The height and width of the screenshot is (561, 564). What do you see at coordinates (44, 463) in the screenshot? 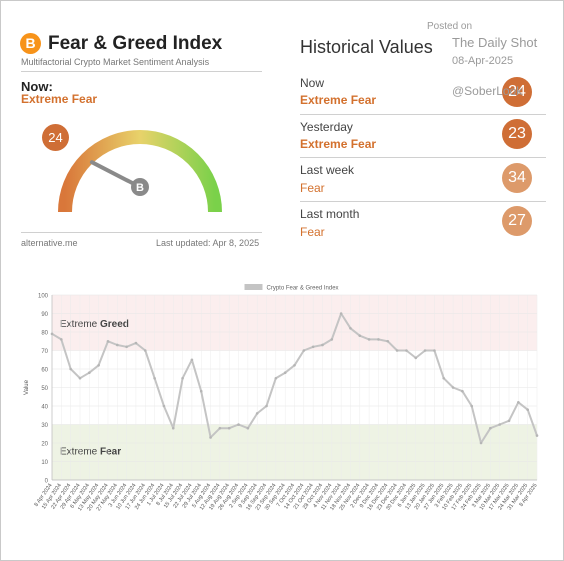
I see `y-tick-label: 10` at bounding box center [44, 463].